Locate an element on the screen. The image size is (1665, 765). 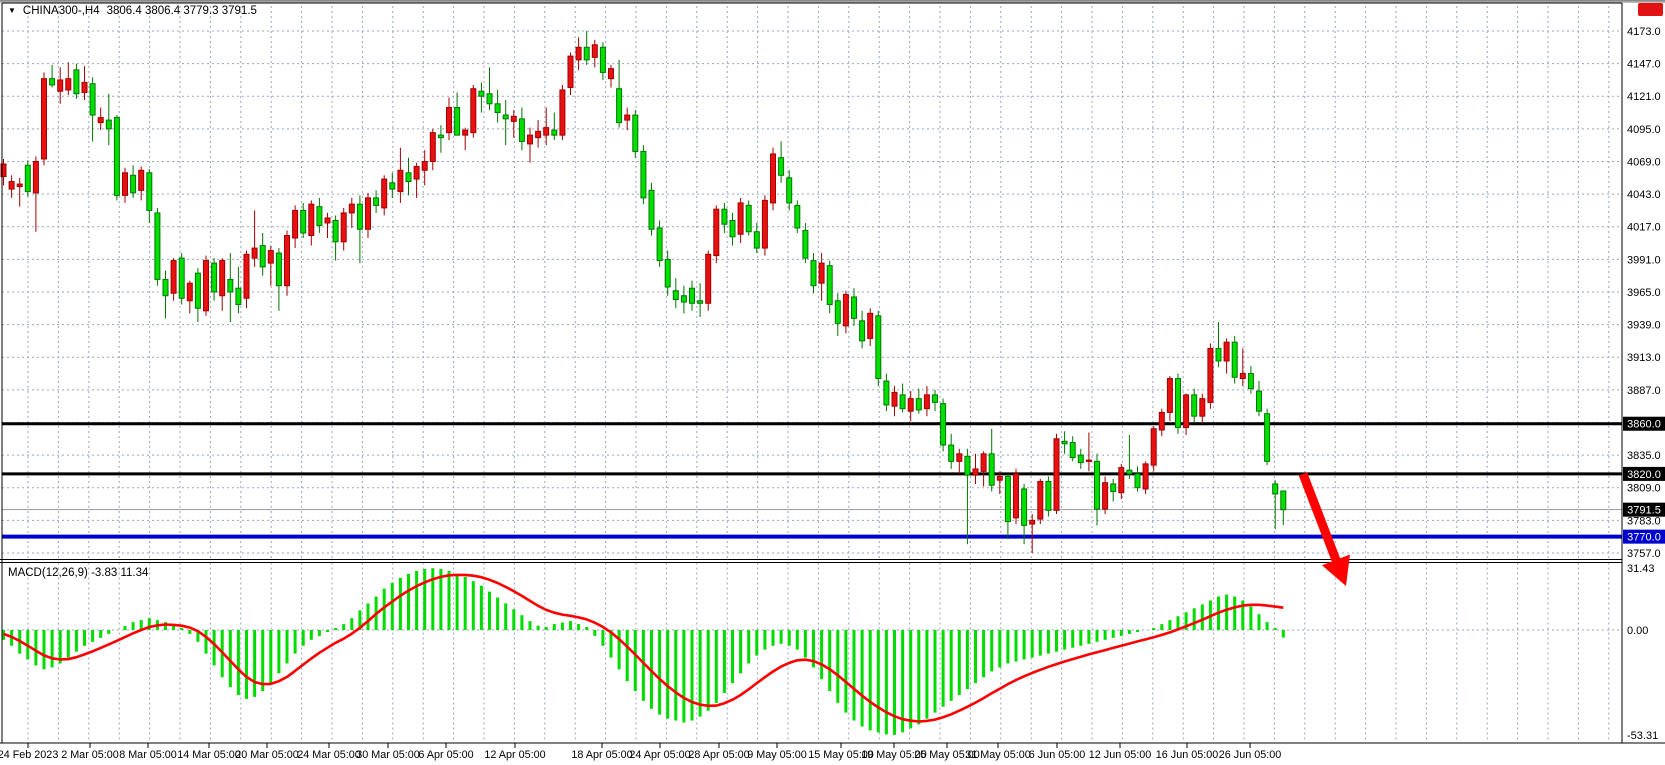
svg-text: 28 Apr 05:00 is located at coordinates (718, 755).